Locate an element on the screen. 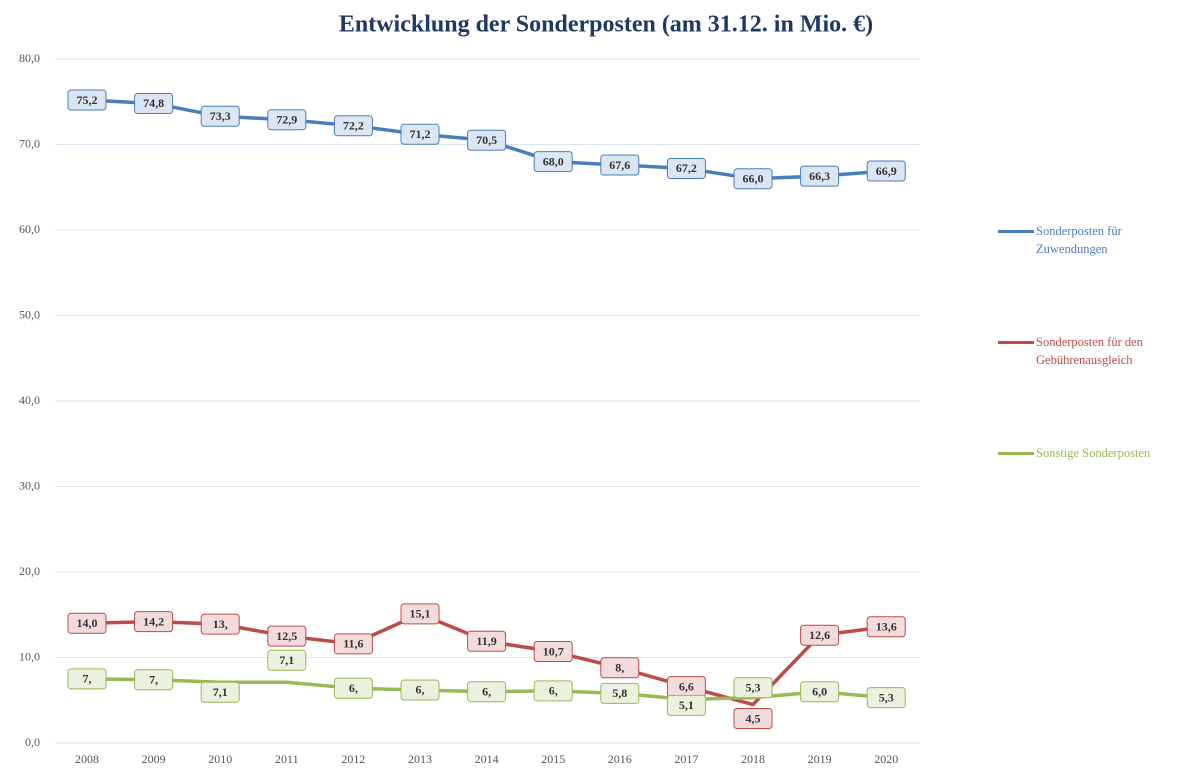 The image size is (1184, 769). data-label: 15,1 is located at coordinates (420, 614).